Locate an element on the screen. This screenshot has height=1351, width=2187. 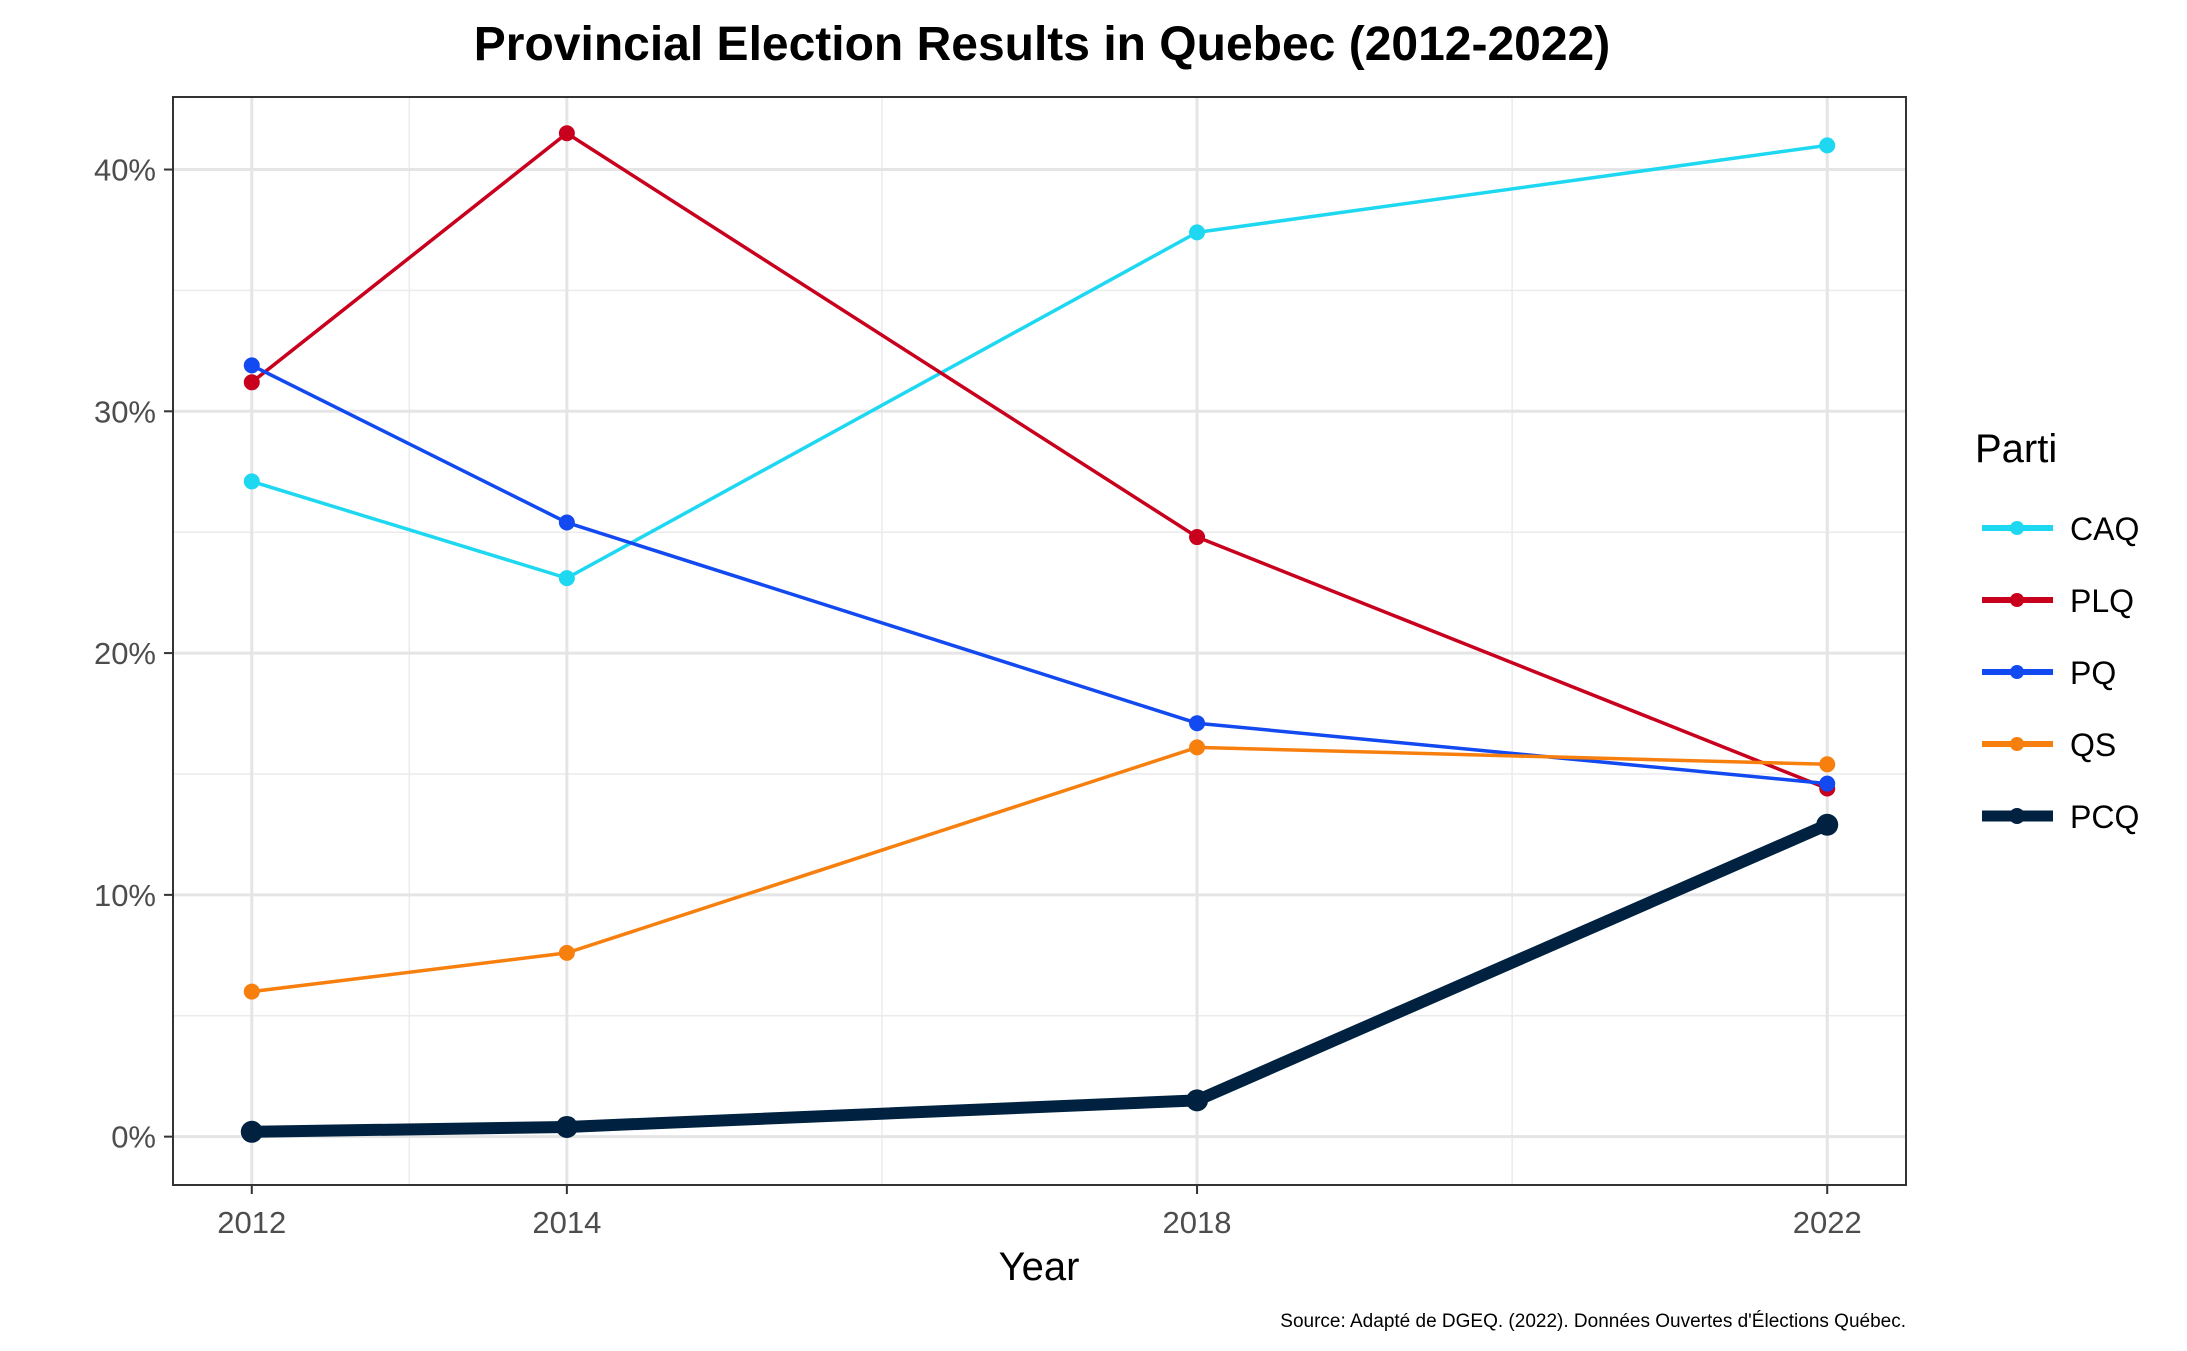
x-axis: 2012 2014 2018 2022 is located at coordinates (1039, 1212).